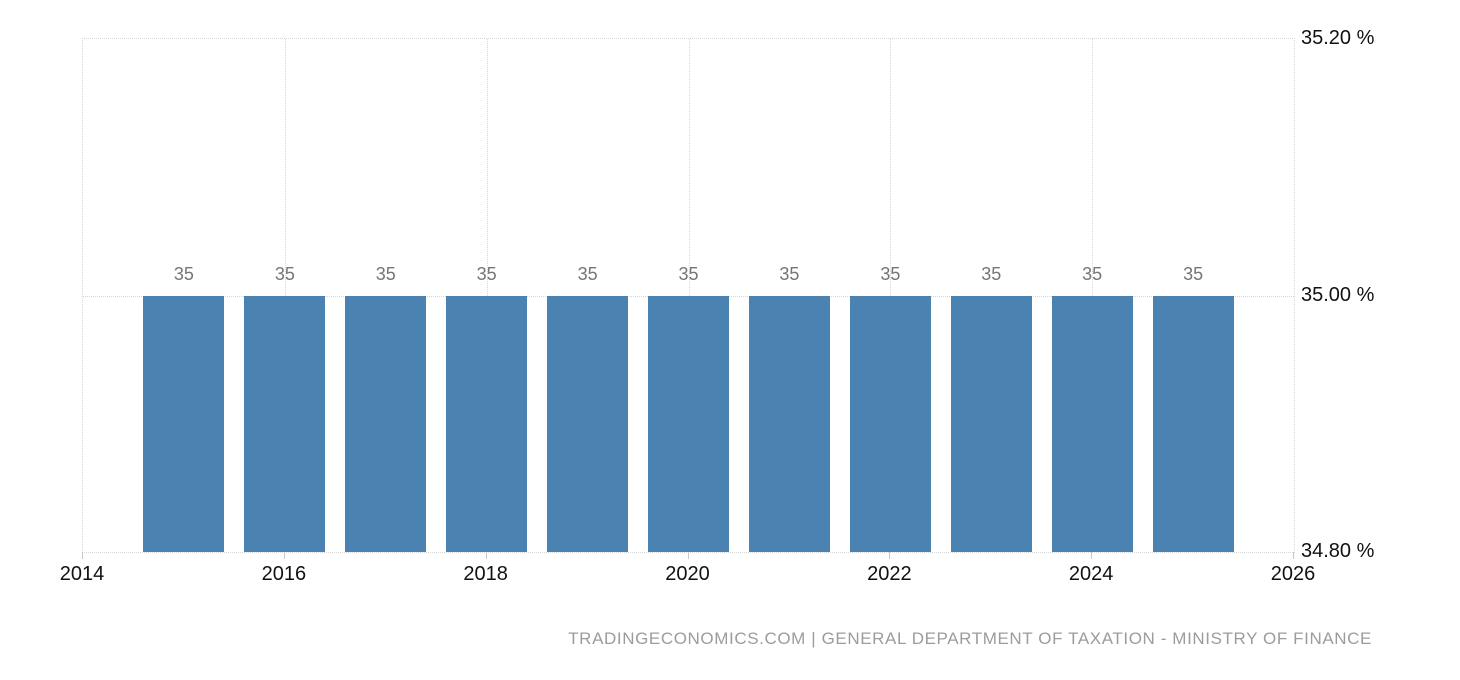  What do you see at coordinates (386, 423) in the screenshot?
I see `bar-2017` at bounding box center [386, 423].